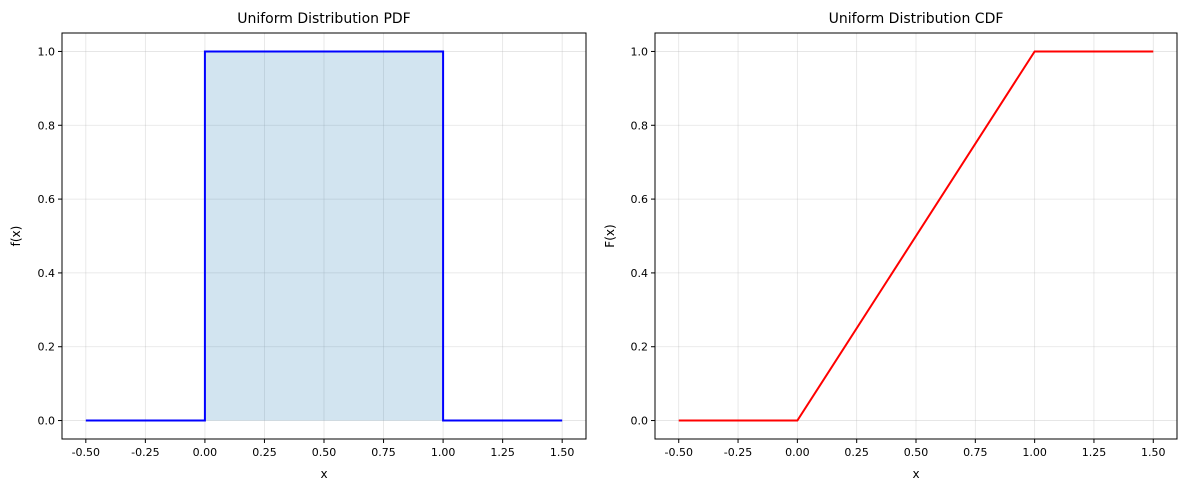 Image resolution: width=1189 pixels, height=491 pixels. I want to click on pdf-x-tick-label: 1.00, so click(443, 452).